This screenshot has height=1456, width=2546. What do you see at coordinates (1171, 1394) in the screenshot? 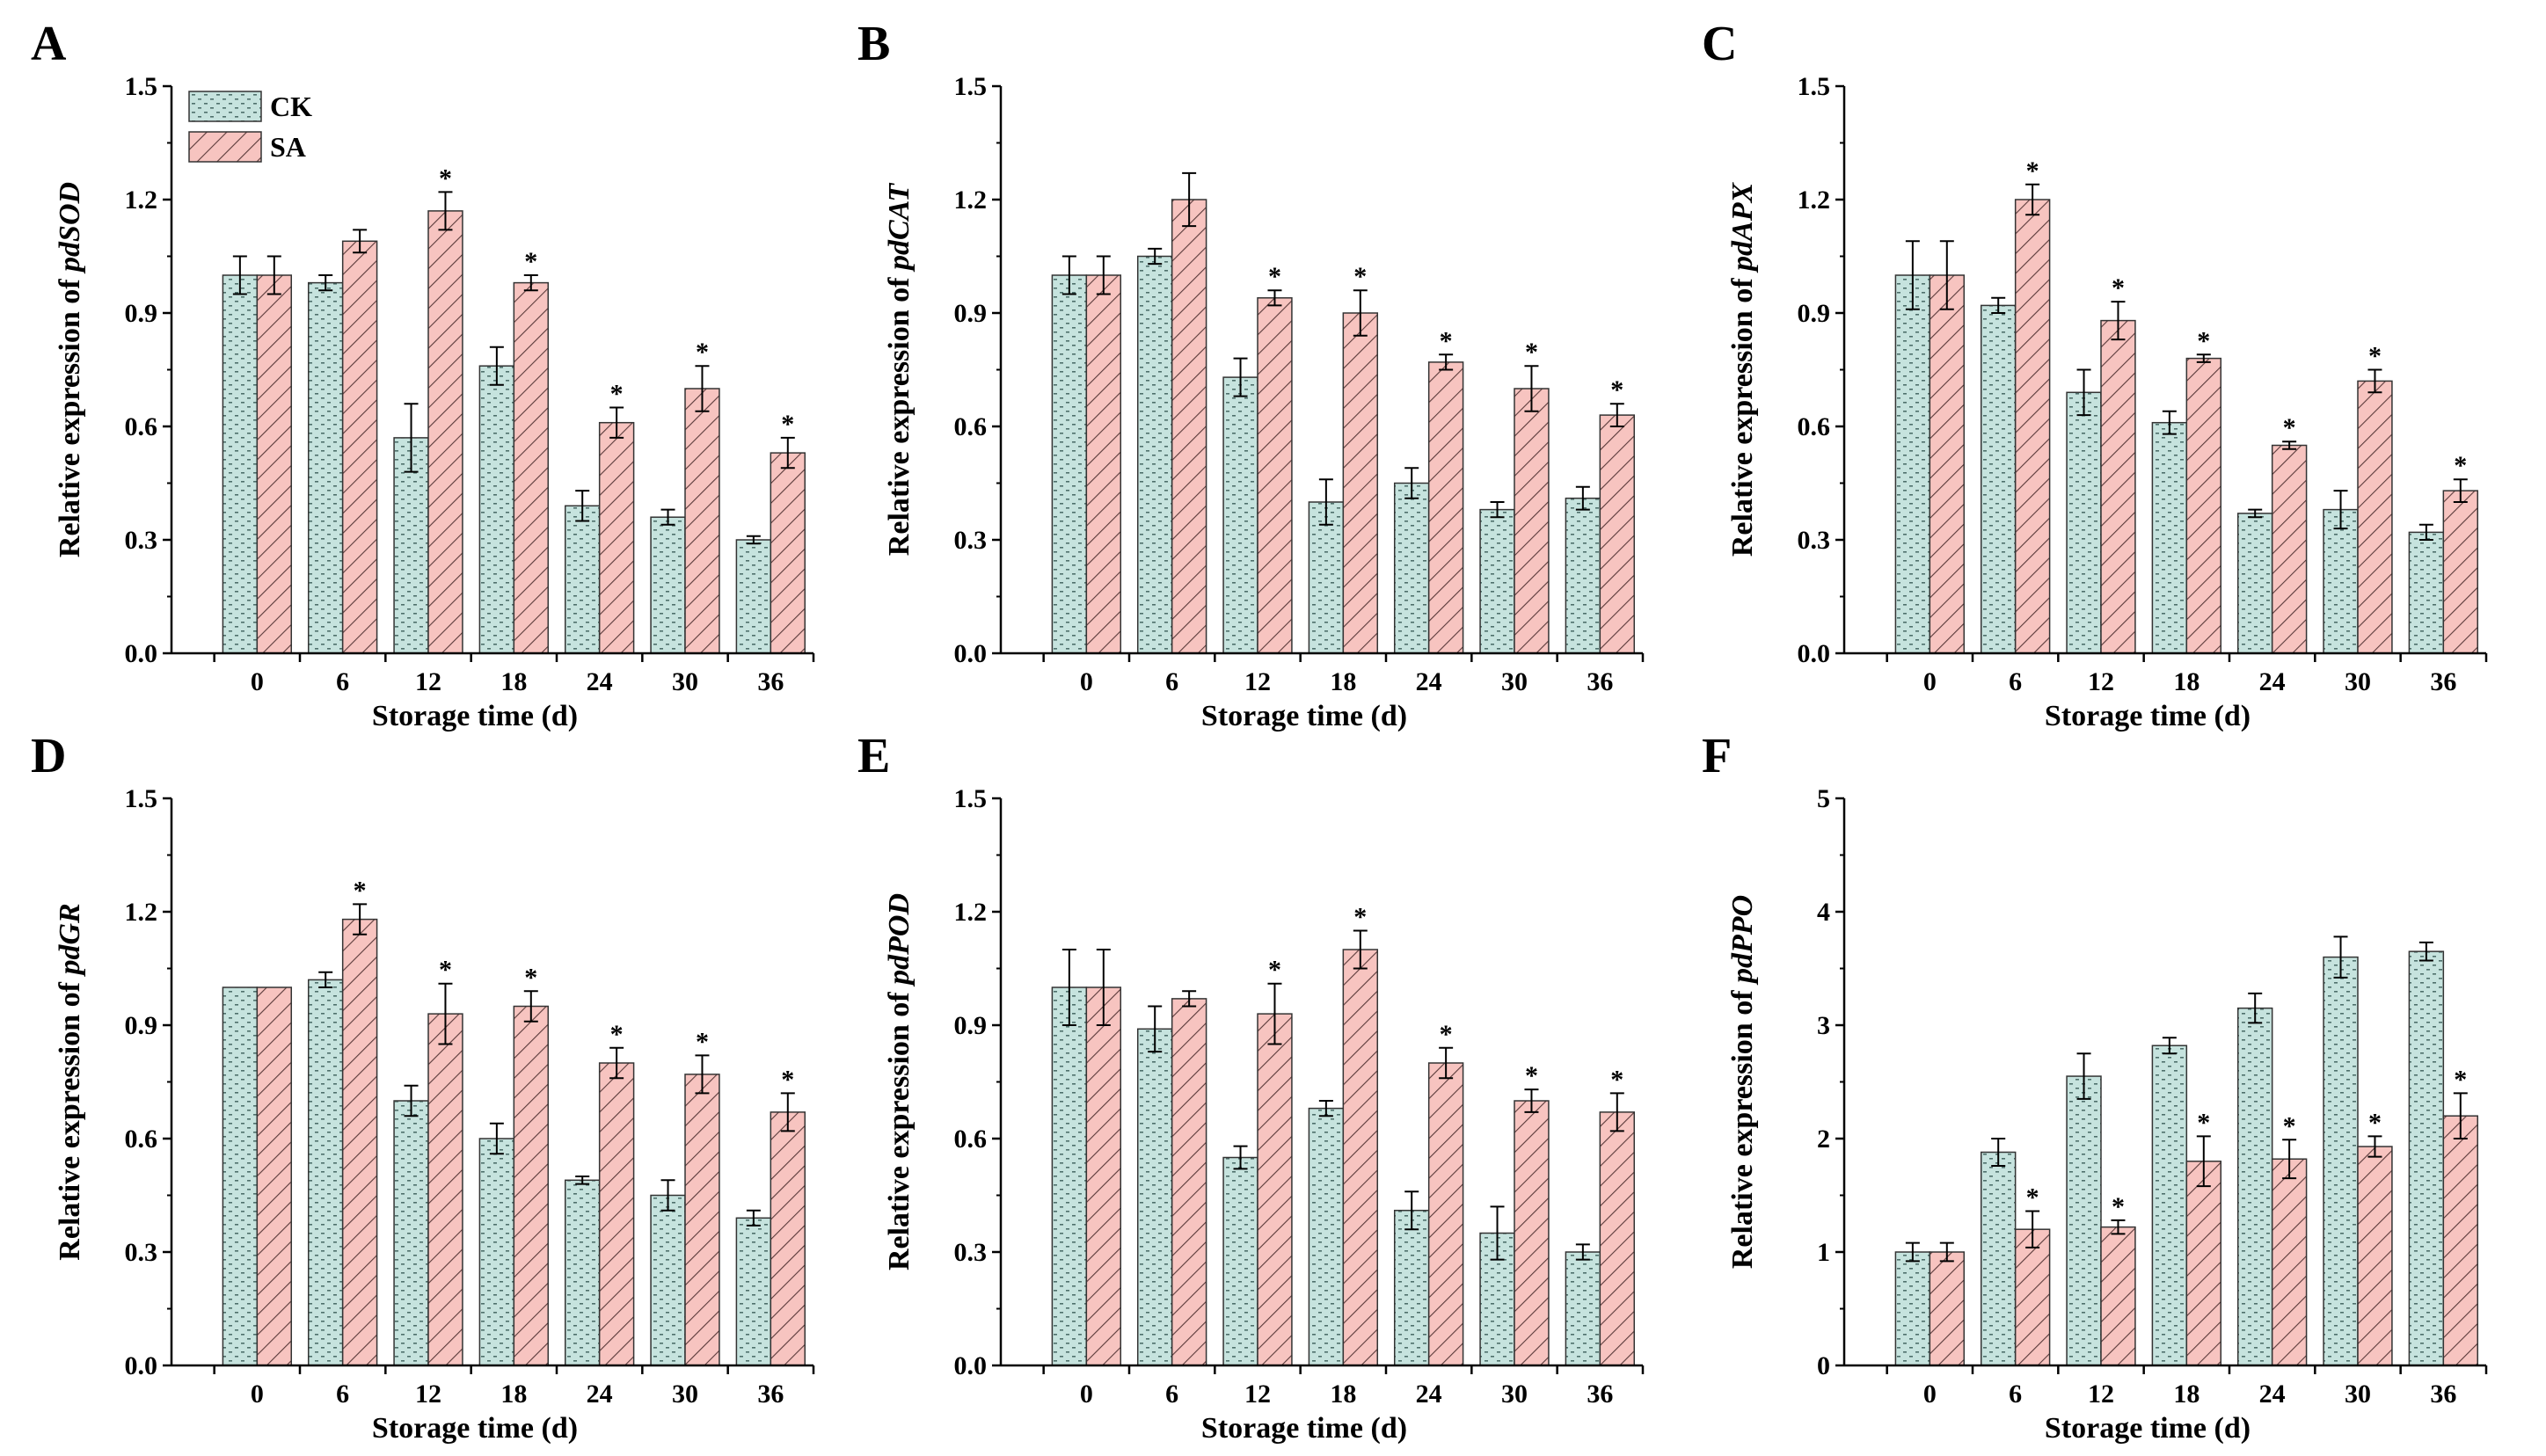
I see `x-tick-label: 6` at bounding box center [1171, 1394].